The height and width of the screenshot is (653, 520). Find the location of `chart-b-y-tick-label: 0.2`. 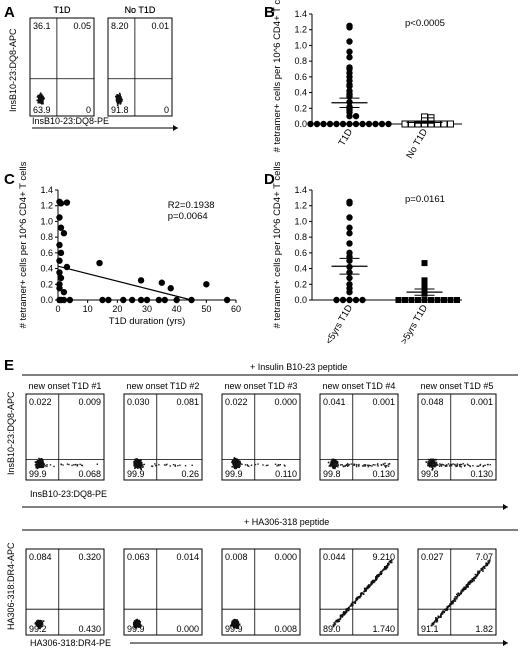

chart-b-y-tick-label: 0.2 is located at coordinates (300, 108).